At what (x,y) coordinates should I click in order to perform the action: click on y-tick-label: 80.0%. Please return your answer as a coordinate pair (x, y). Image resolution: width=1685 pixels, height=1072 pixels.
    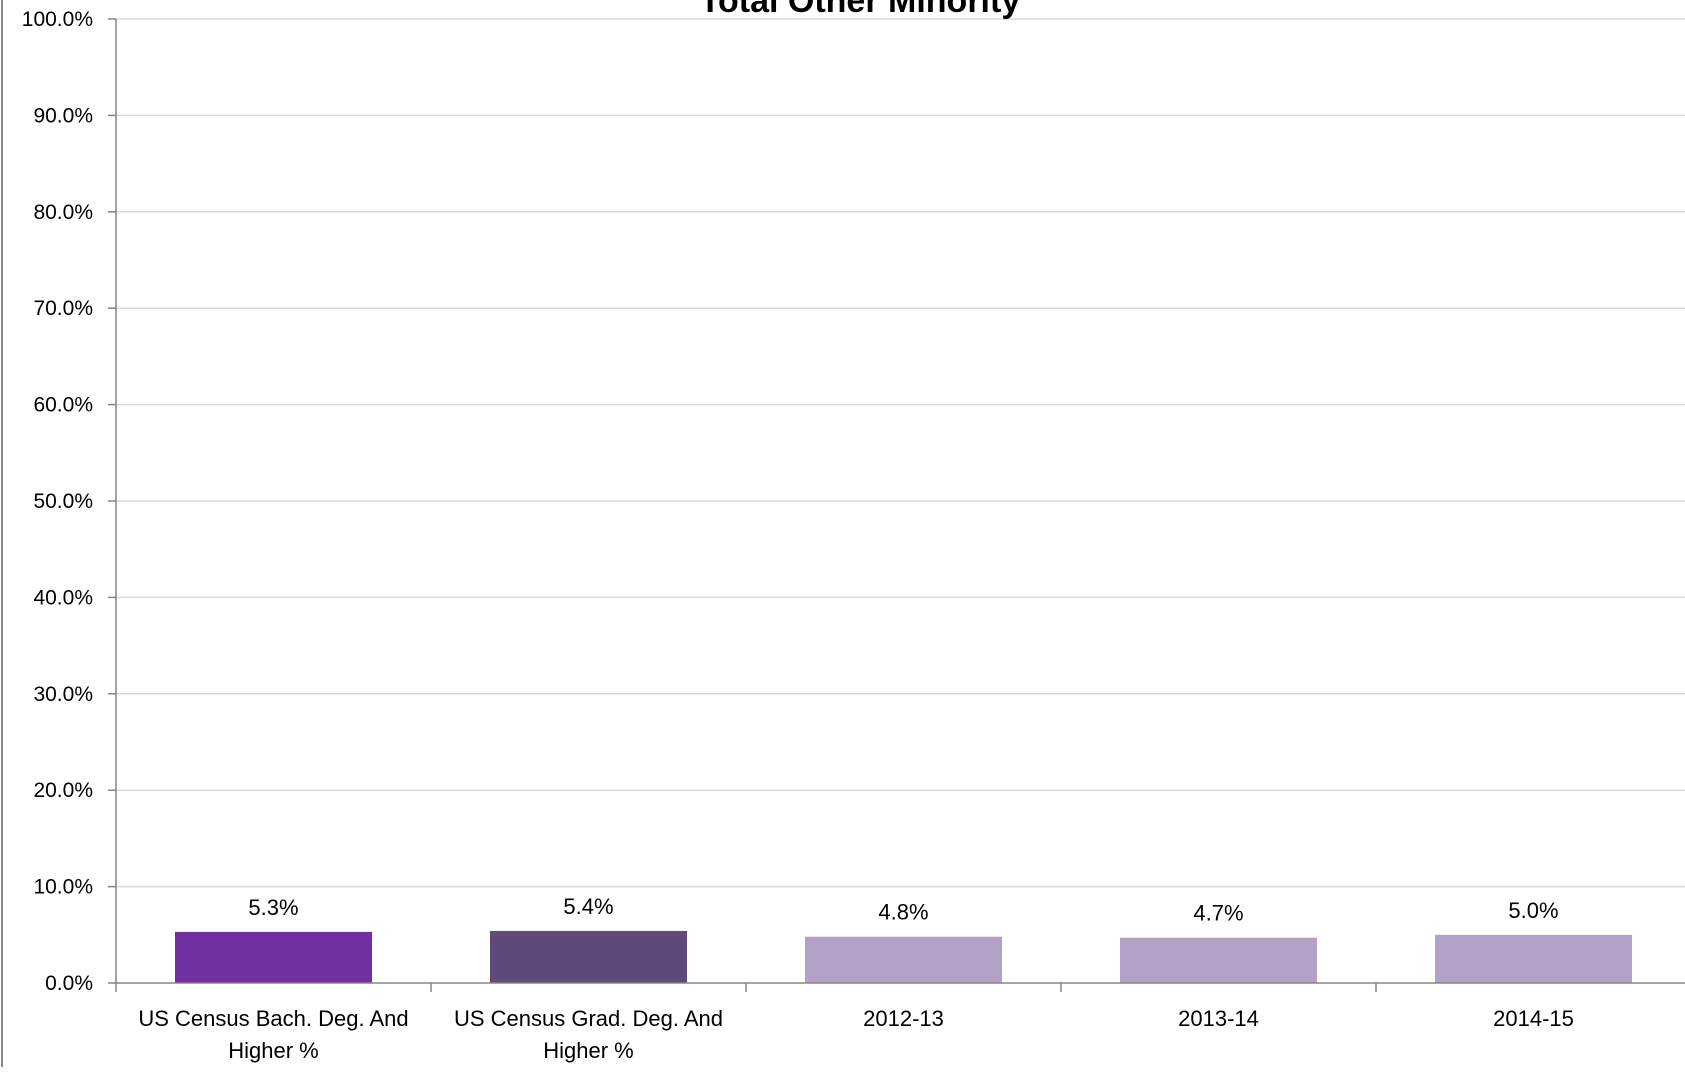
    Looking at the image, I should click on (63, 212).